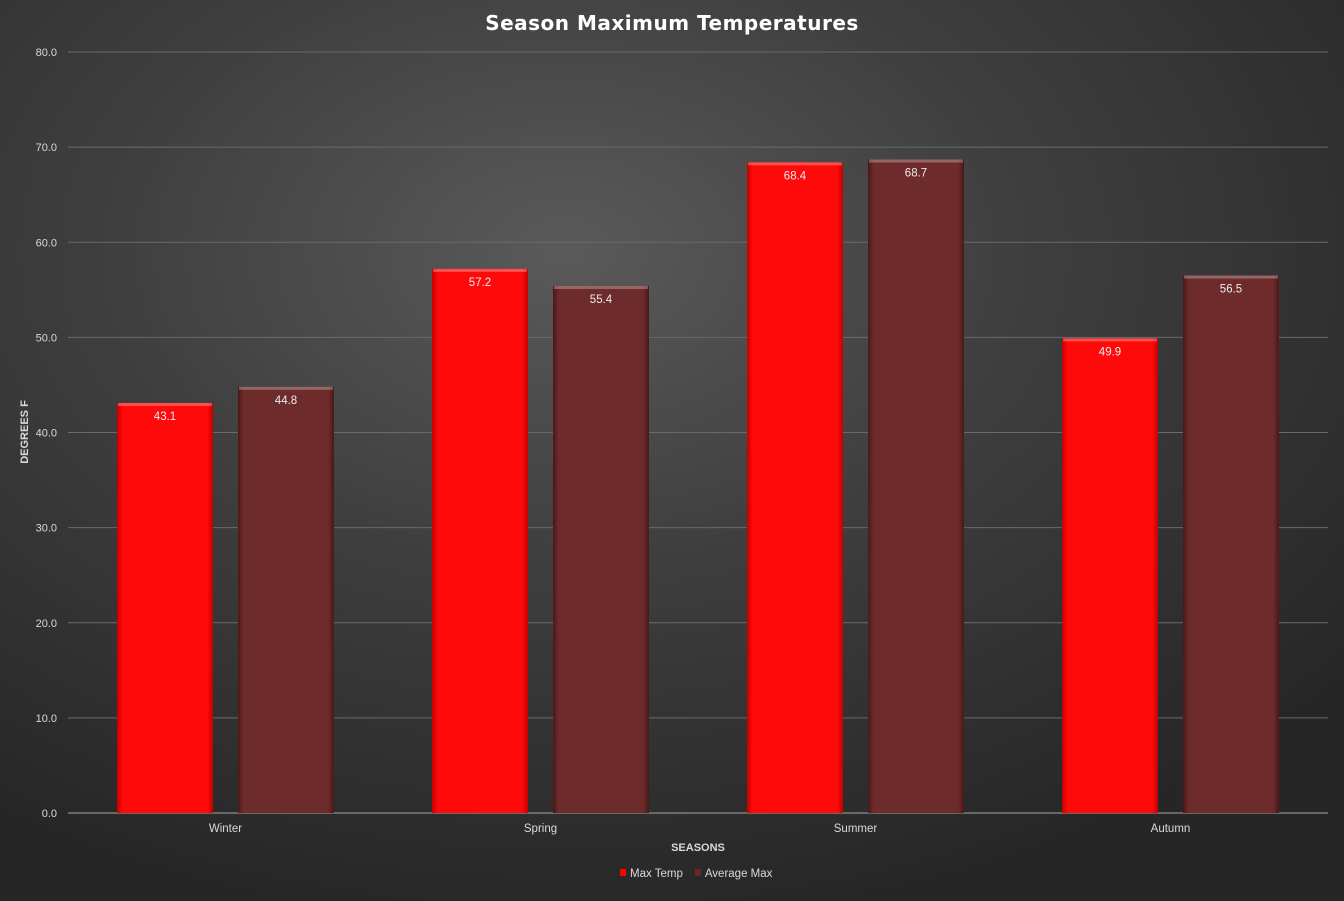 The height and width of the screenshot is (901, 1344). I want to click on legend-label: Max Temp, so click(656, 874).